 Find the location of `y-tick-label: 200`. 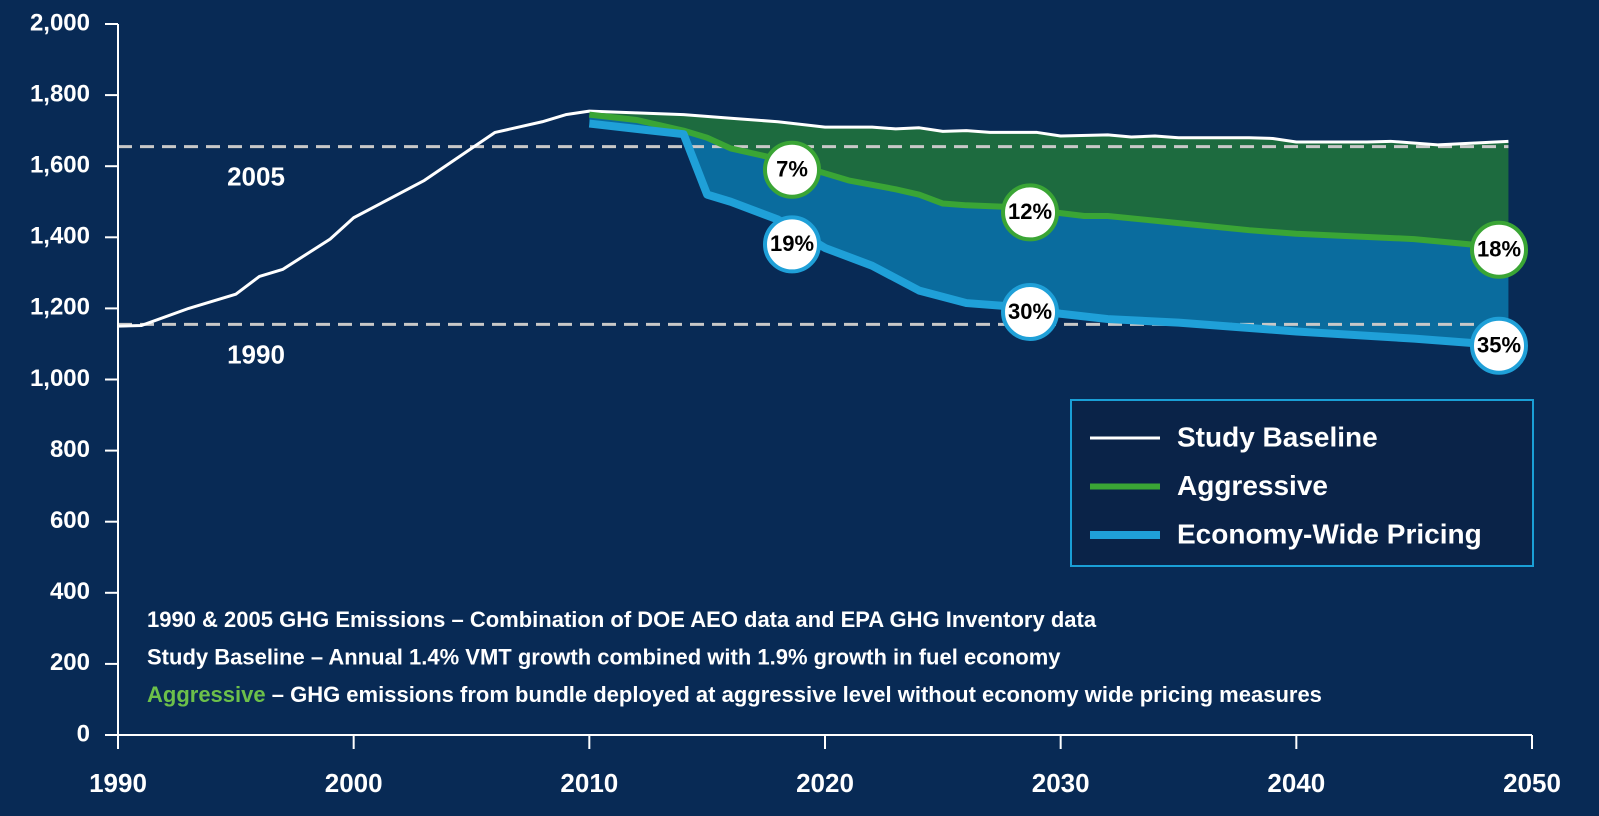

y-tick-label: 200 is located at coordinates (70, 662).